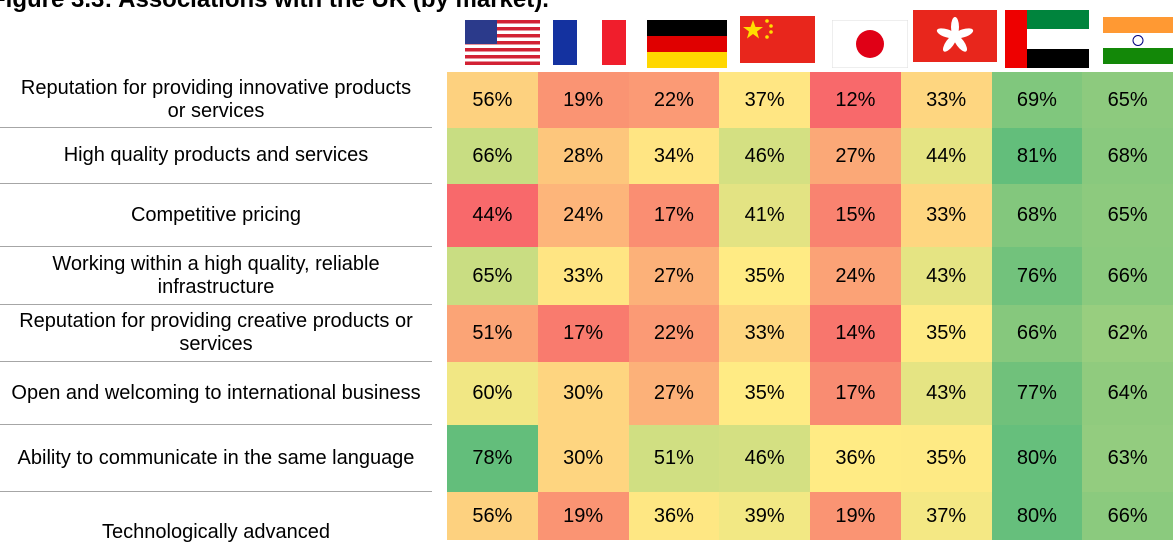  I want to click on flag-hong-kong, so click(955, 36).